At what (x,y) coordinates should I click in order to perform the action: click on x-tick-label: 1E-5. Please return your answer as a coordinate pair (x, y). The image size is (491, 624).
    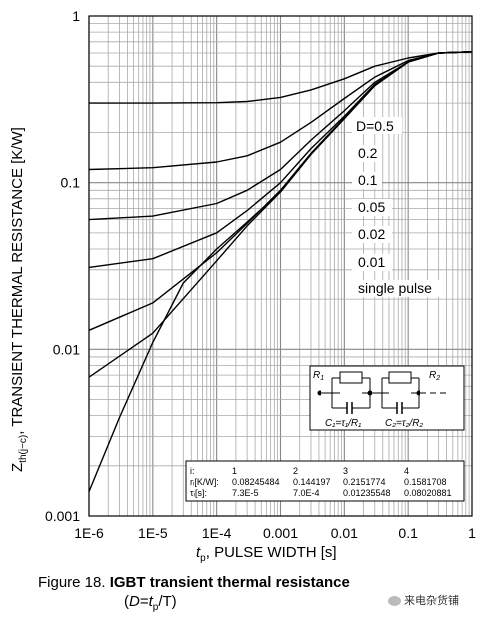
    Looking at the image, I should click on (153, 533).